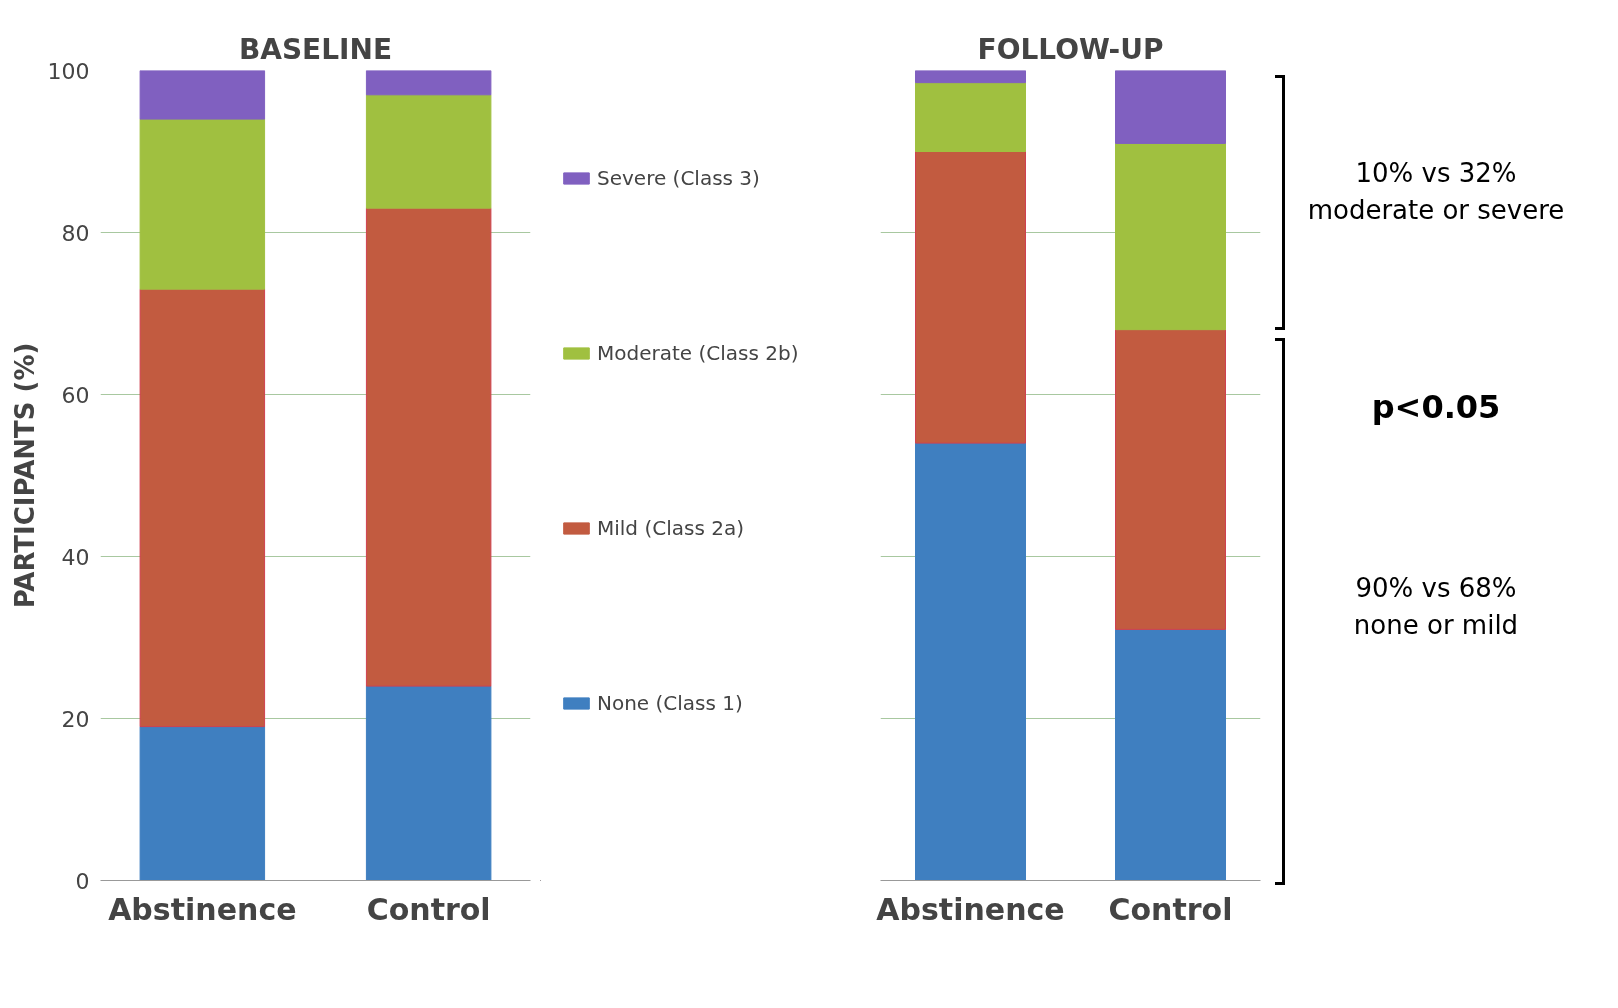 This screenshot has width=1618, height=1008. I want to click on y-tick-label: 20, so click(75, 719).